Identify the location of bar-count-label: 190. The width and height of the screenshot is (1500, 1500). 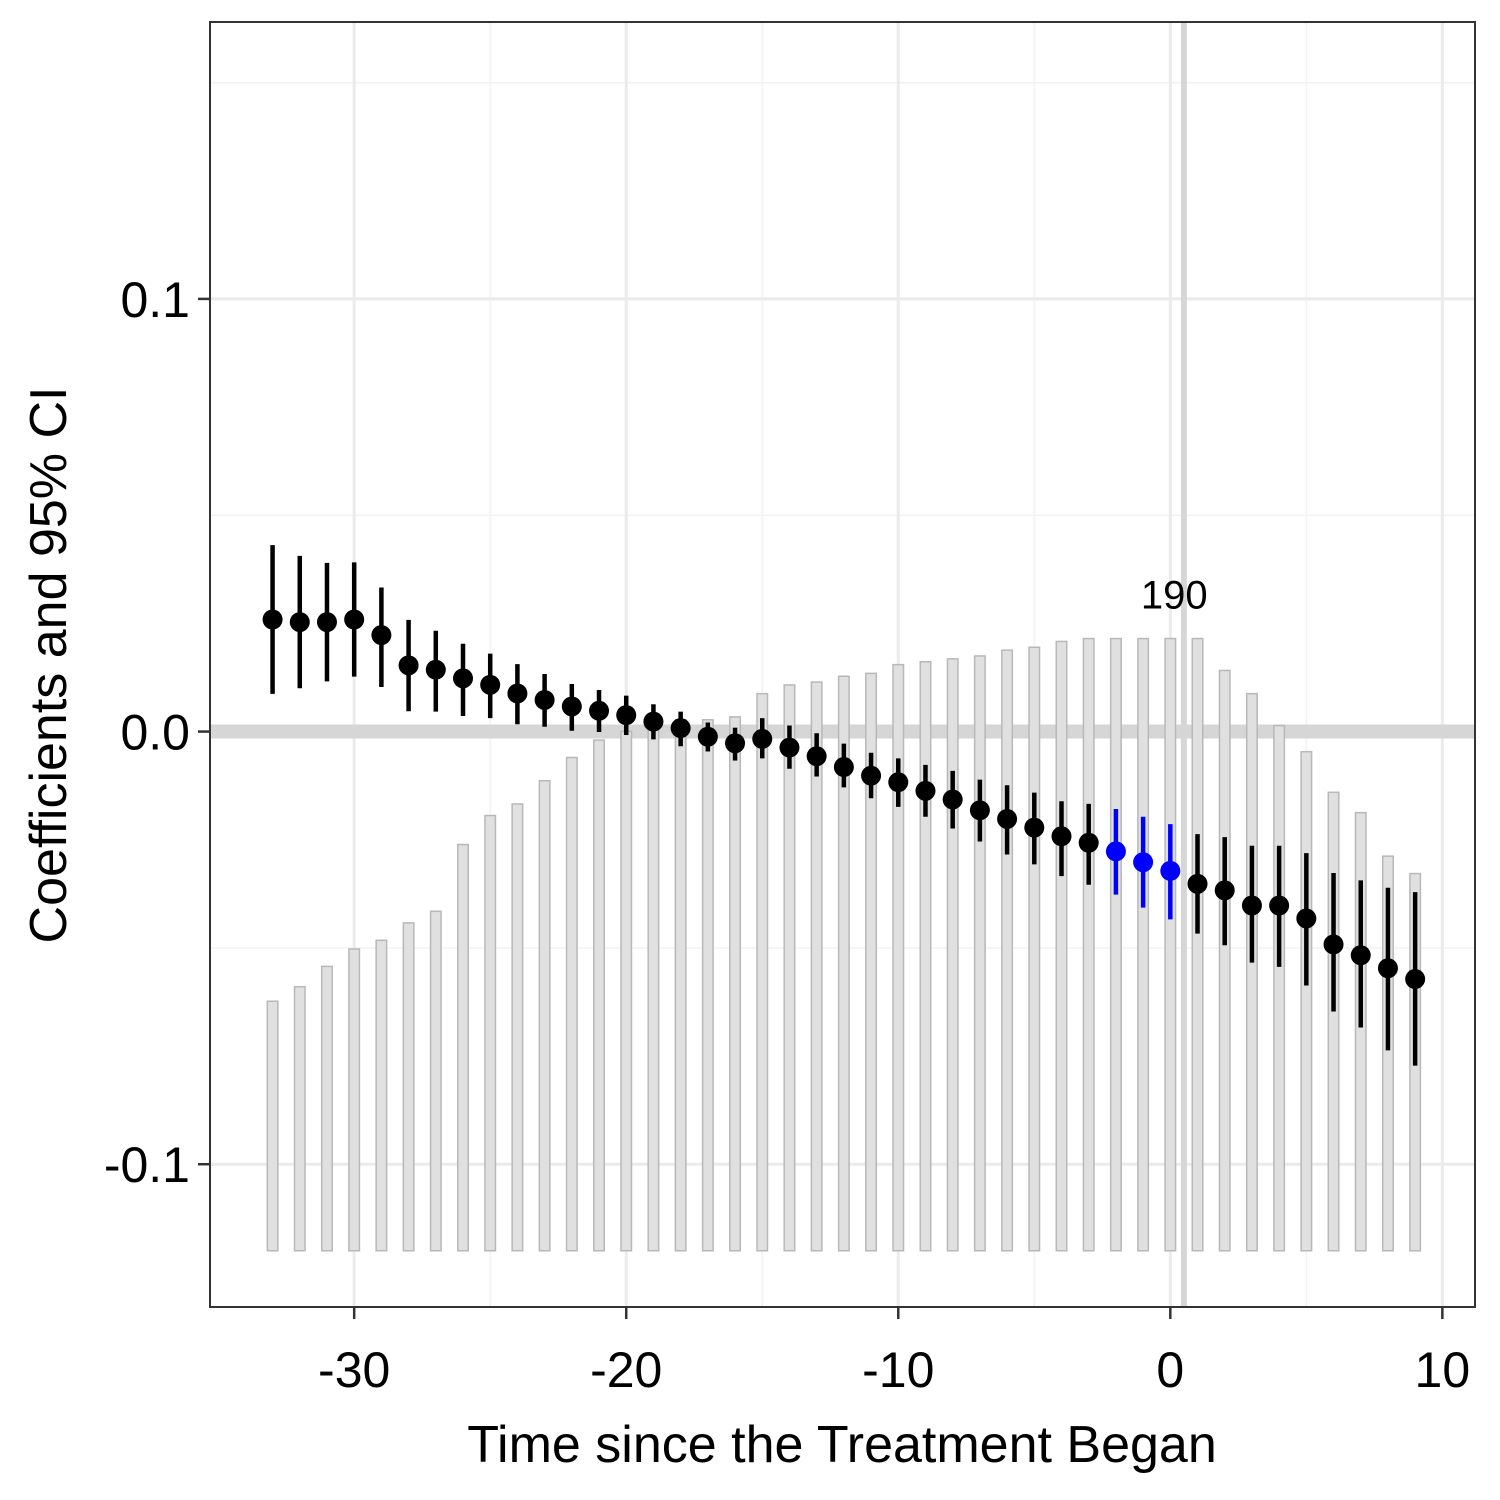
(1174, 596).